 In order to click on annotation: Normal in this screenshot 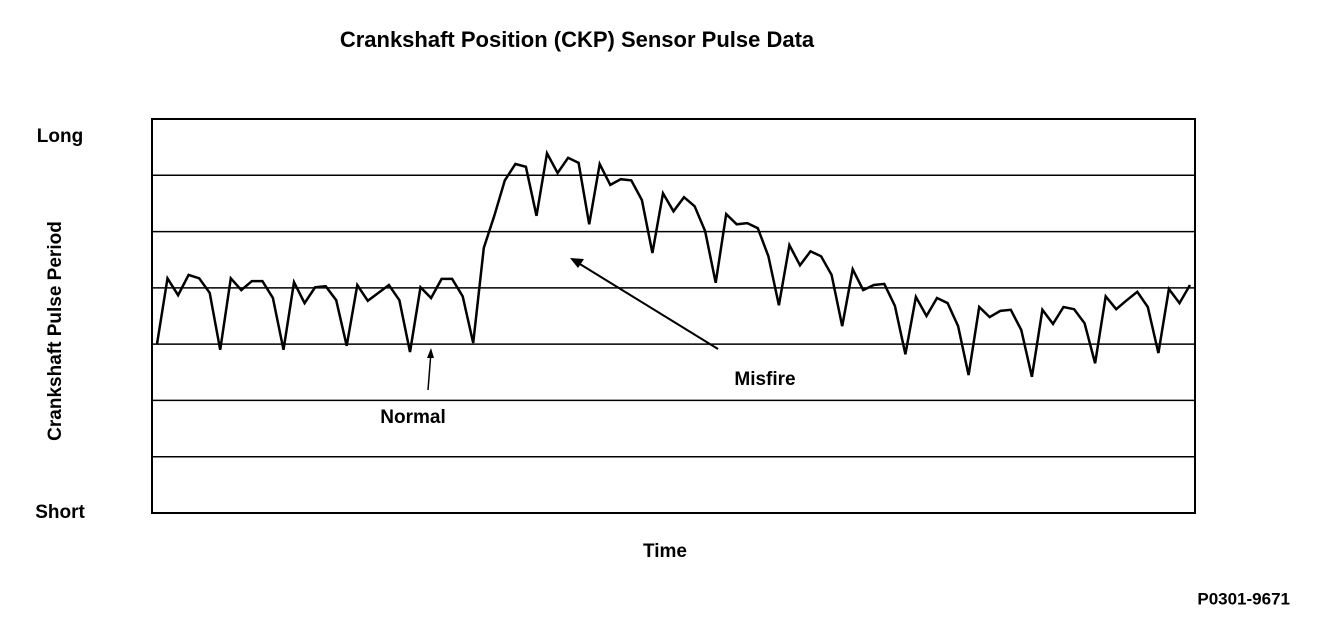, I will do `click(412, 417)`.